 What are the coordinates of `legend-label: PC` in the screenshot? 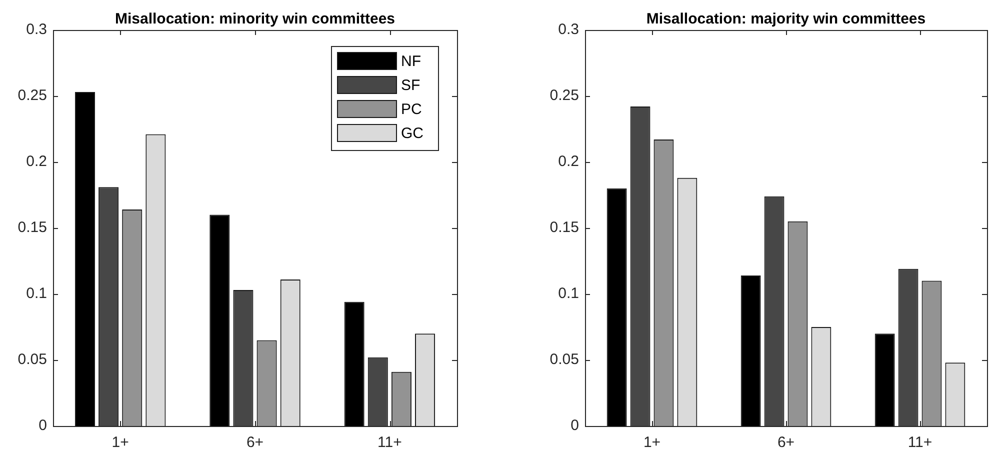 It's located at (411, 109).